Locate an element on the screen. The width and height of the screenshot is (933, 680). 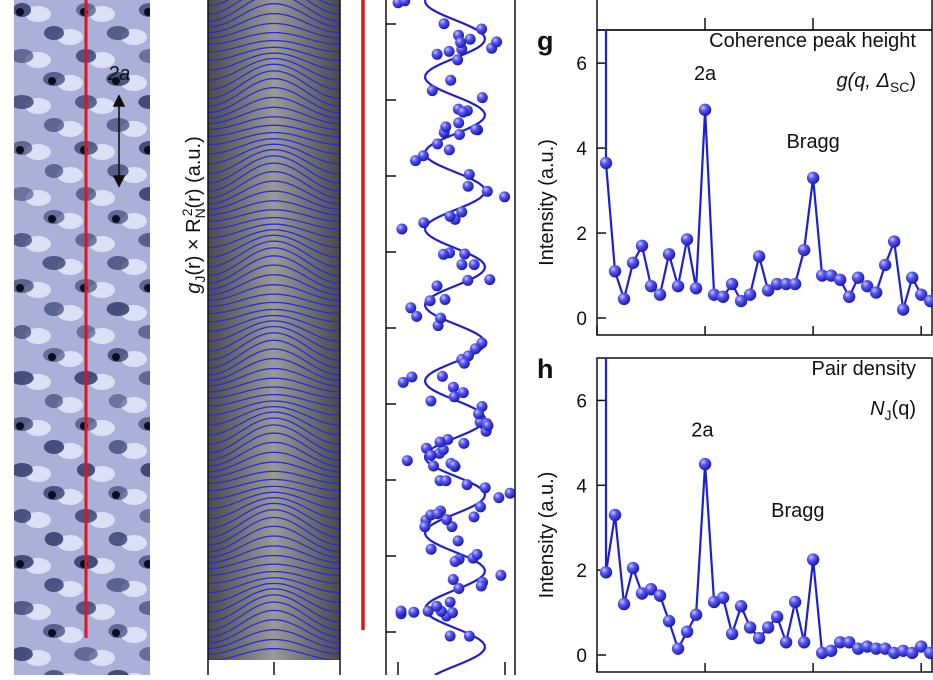
label-part: (r) (a.u.) is located at coordinates (194, 172).